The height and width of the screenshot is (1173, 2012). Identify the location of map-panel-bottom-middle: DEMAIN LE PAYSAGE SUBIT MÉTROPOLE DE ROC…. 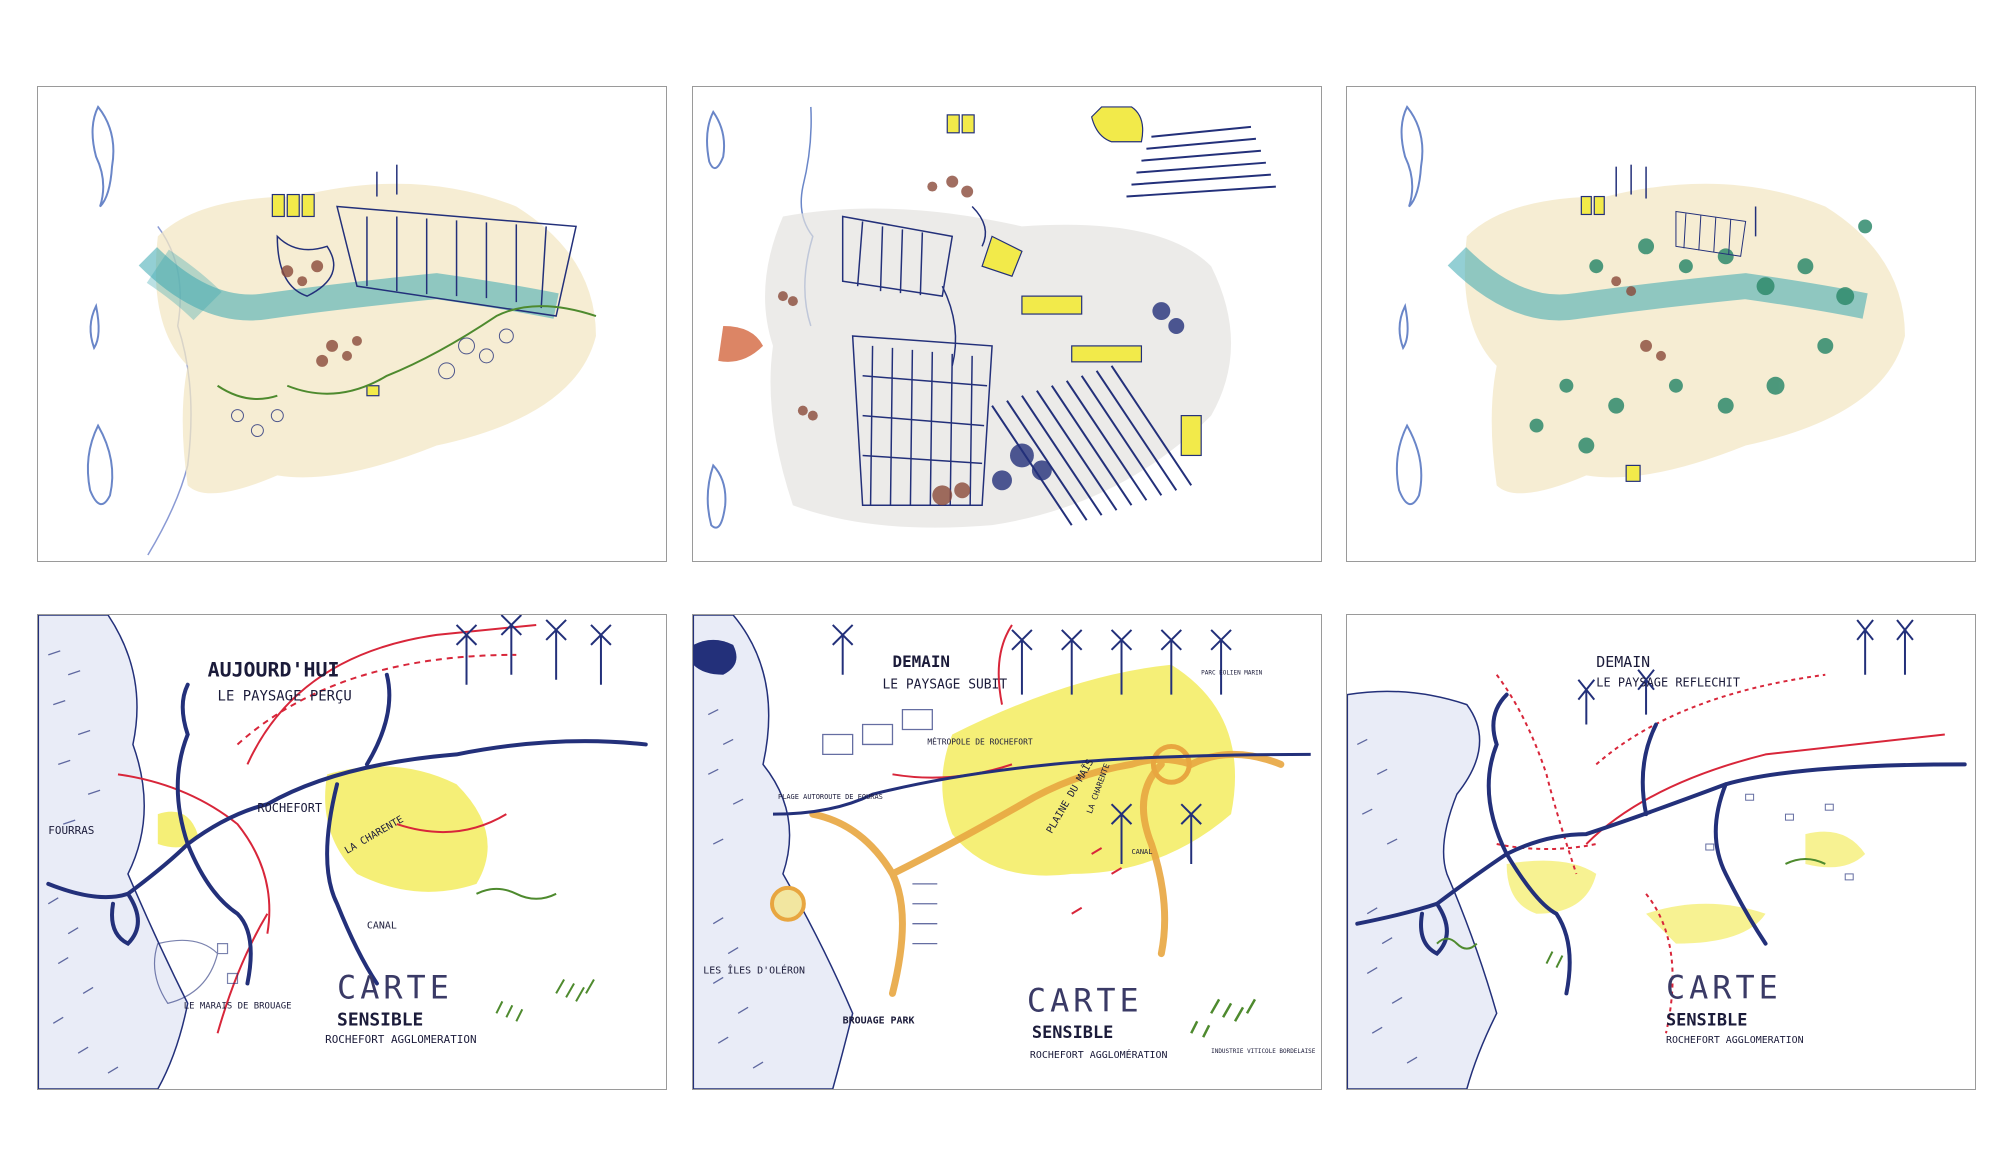
(1007, 852).